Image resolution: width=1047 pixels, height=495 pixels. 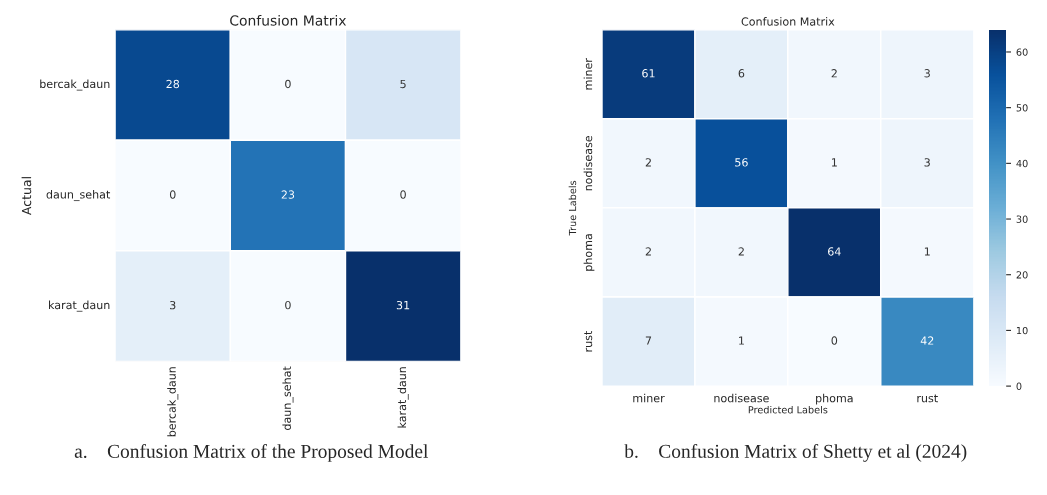 I want to click on y-tick-label: nodisease, so click(x=588, y=163).